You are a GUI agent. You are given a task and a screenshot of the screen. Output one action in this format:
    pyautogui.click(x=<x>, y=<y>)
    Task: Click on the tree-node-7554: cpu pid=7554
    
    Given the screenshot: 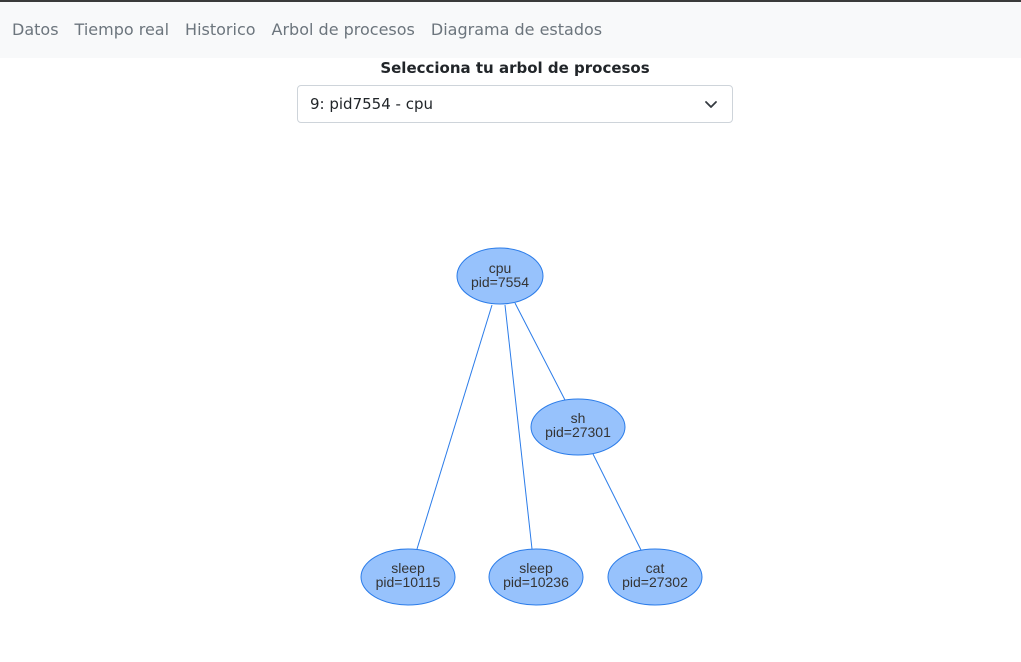 What is the action you would take?
    pyautogui.click(x=500, y=276)
    